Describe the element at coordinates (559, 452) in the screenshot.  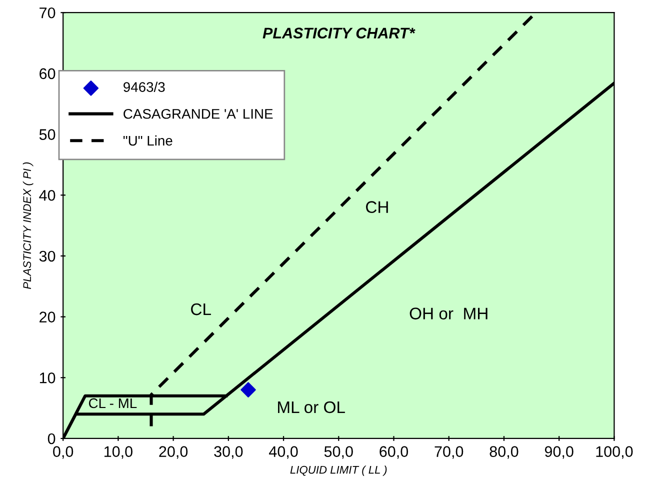
I see `x-tick-label: 90,0` at that location.